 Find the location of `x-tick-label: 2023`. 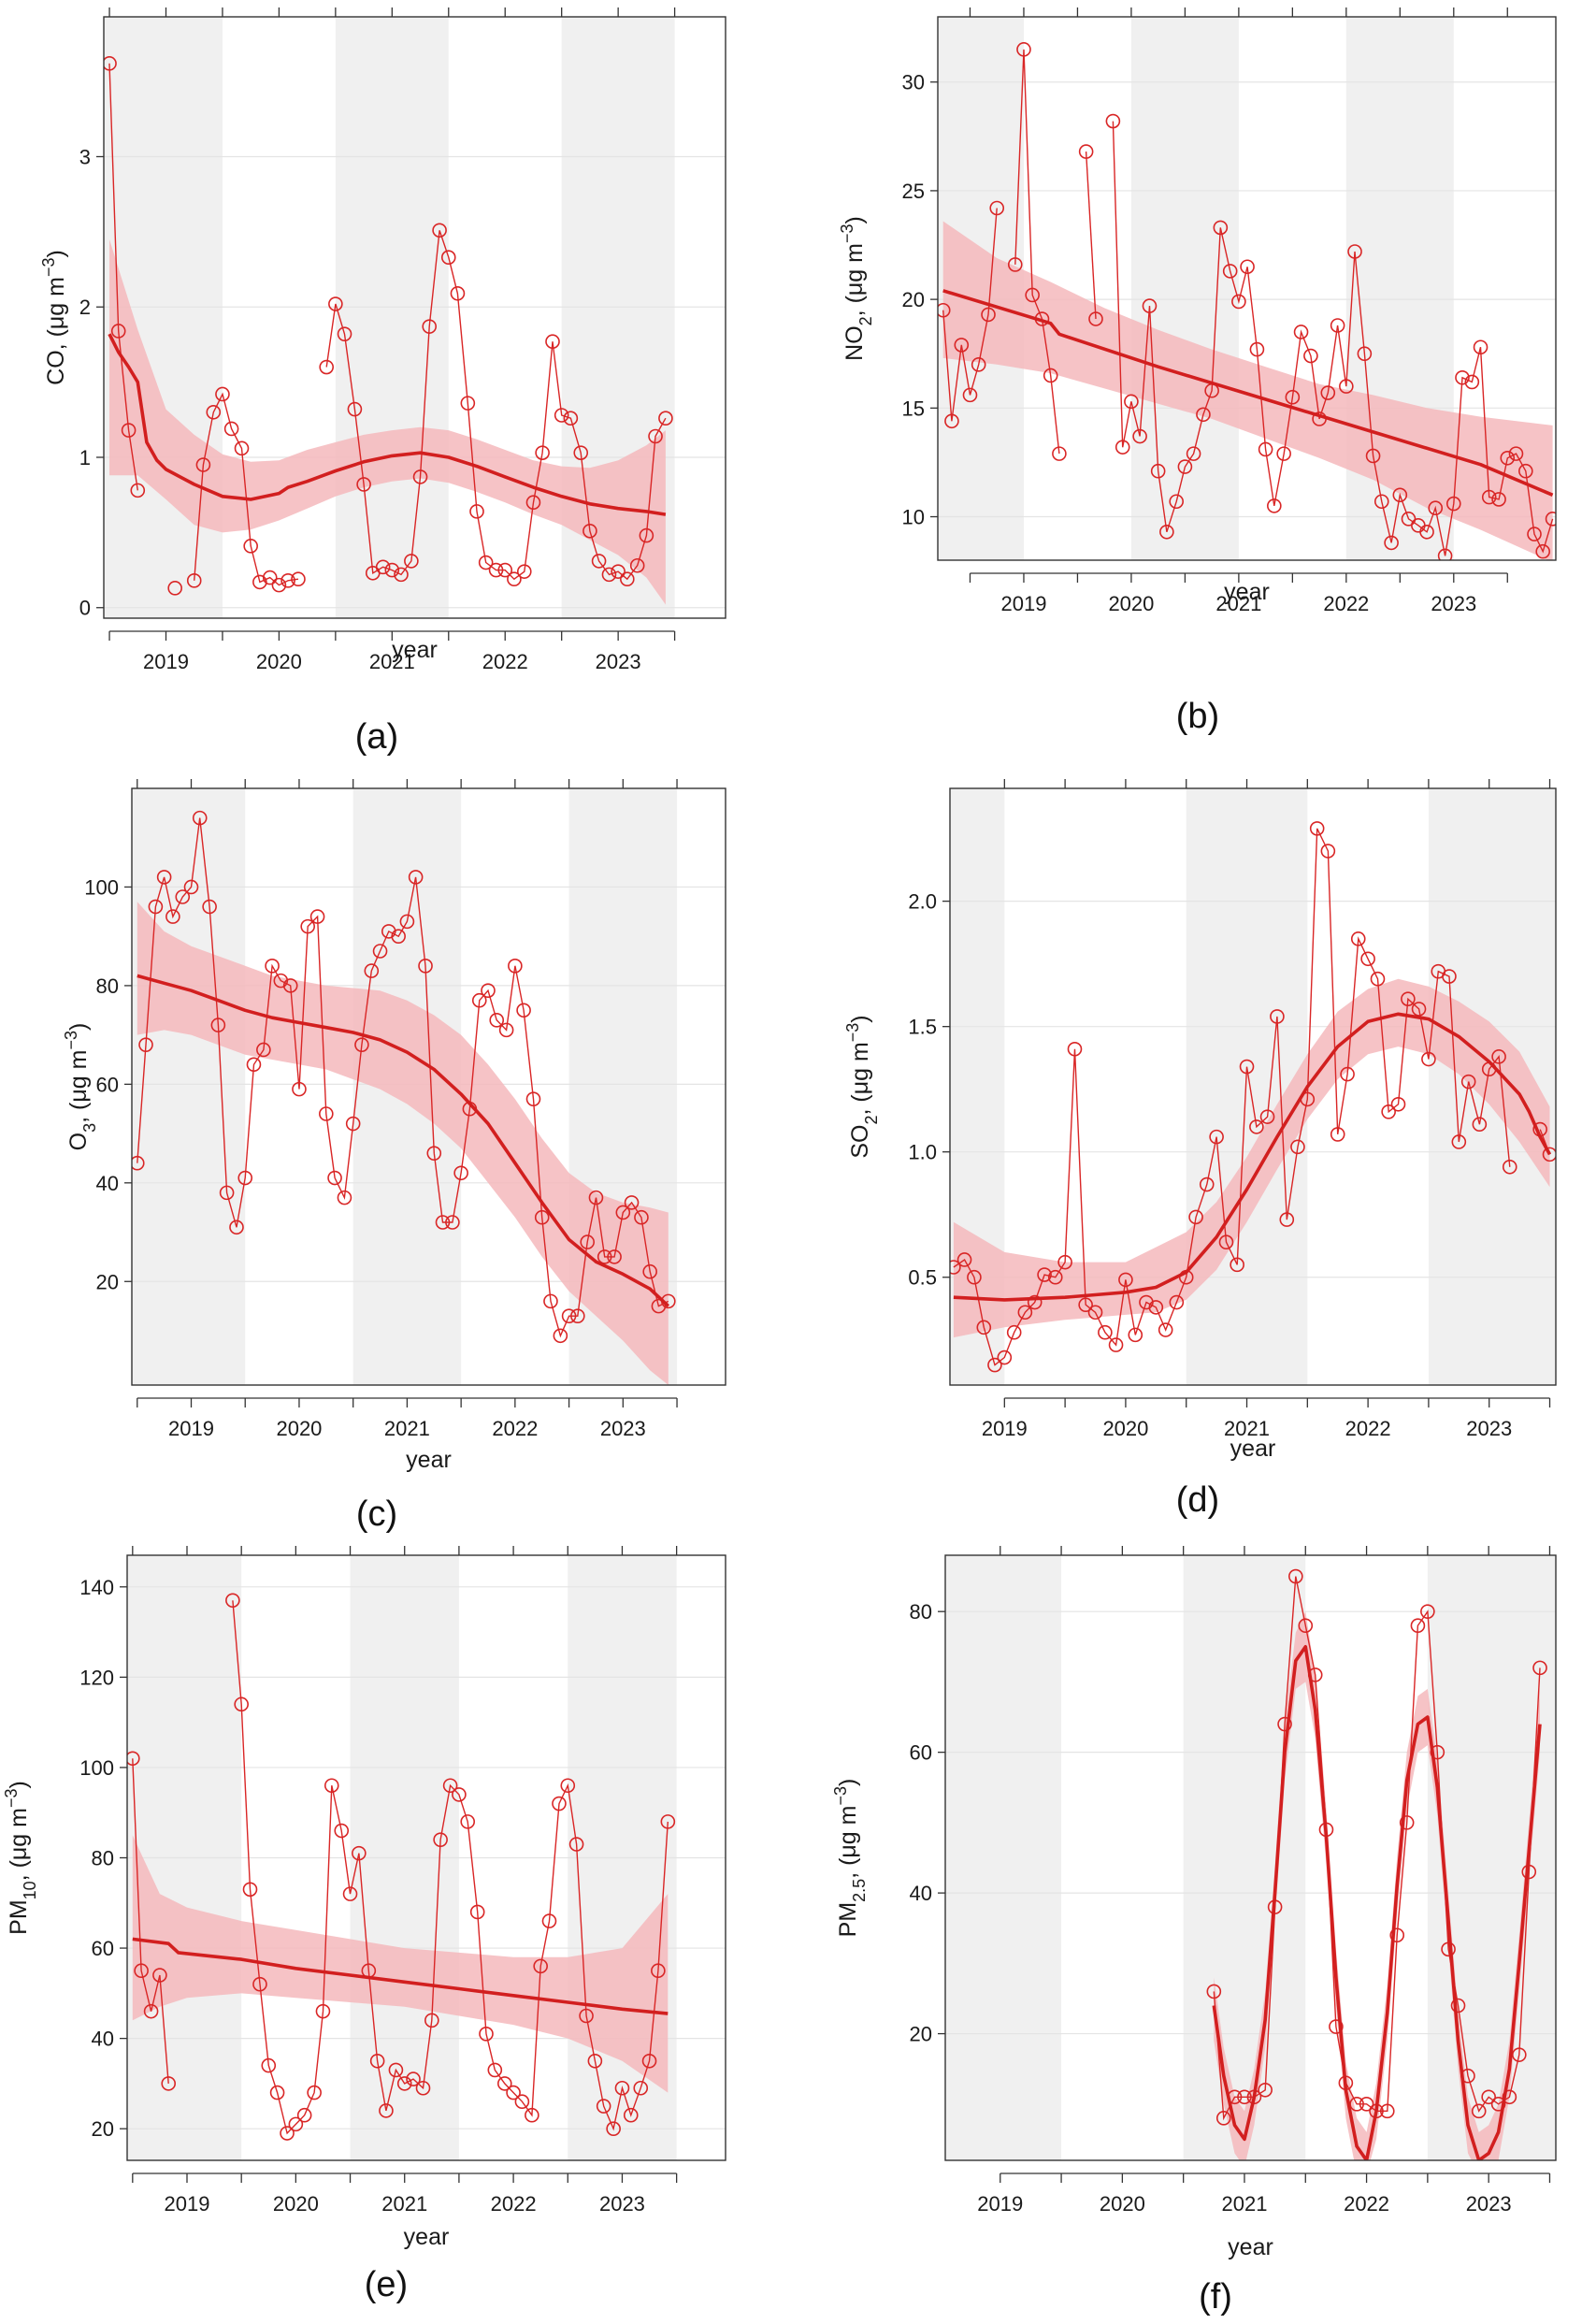

x-tick-label: 2023 is located at coordinates (1489, 2204).